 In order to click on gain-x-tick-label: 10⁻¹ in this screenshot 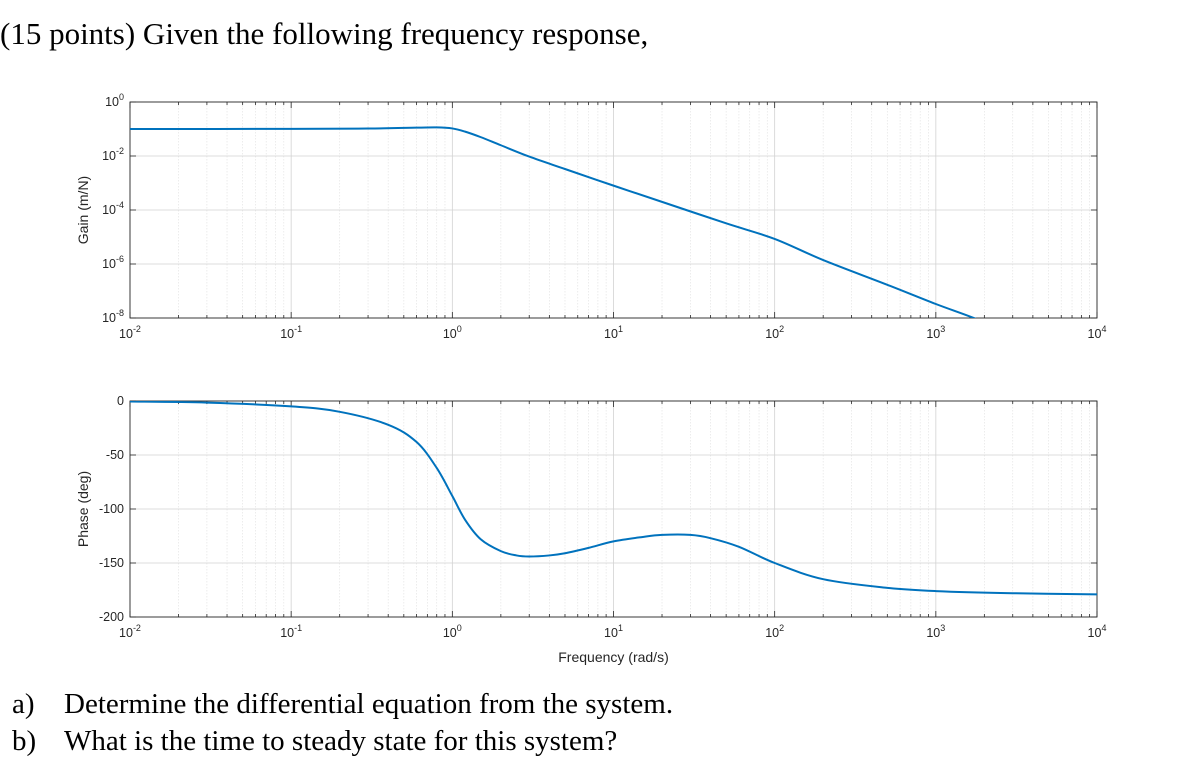, I will do `click(291, 332)`.